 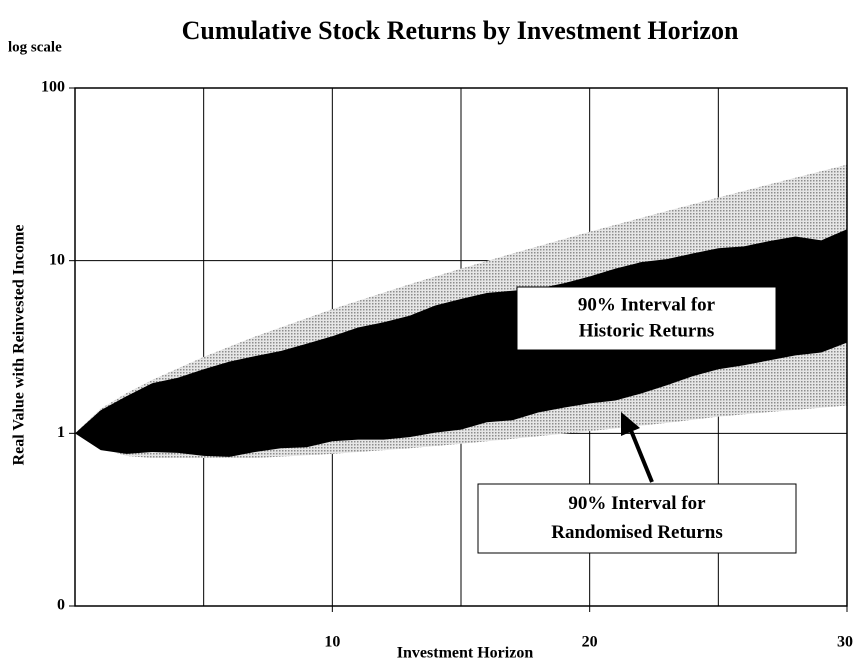 What do you see at coordinates (61, 432) in the screenshot?
I see `y-tick-label: 1` at bounding box center [61, 432].